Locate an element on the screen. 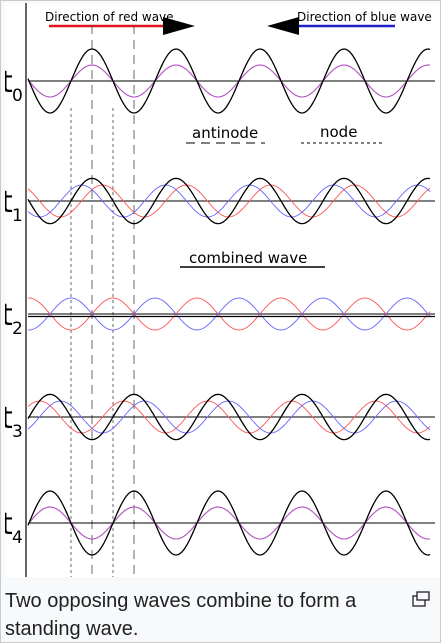  blue-direction-label: Direction of blue wave is located at coordinates (364, 17).